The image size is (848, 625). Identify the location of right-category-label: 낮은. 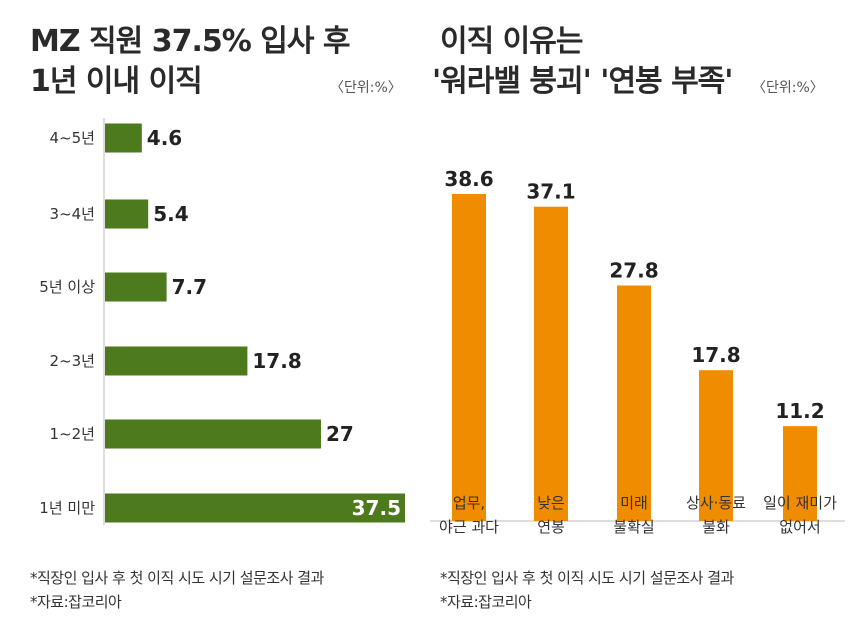
(551, 503).